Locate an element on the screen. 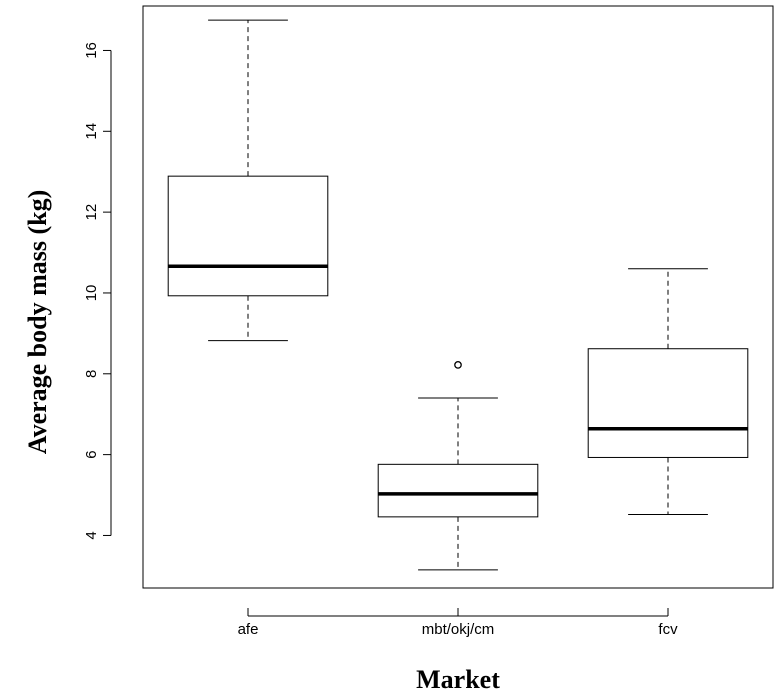  x-tick-label: mbt/okj/cm is located at coordinates (458, 629).